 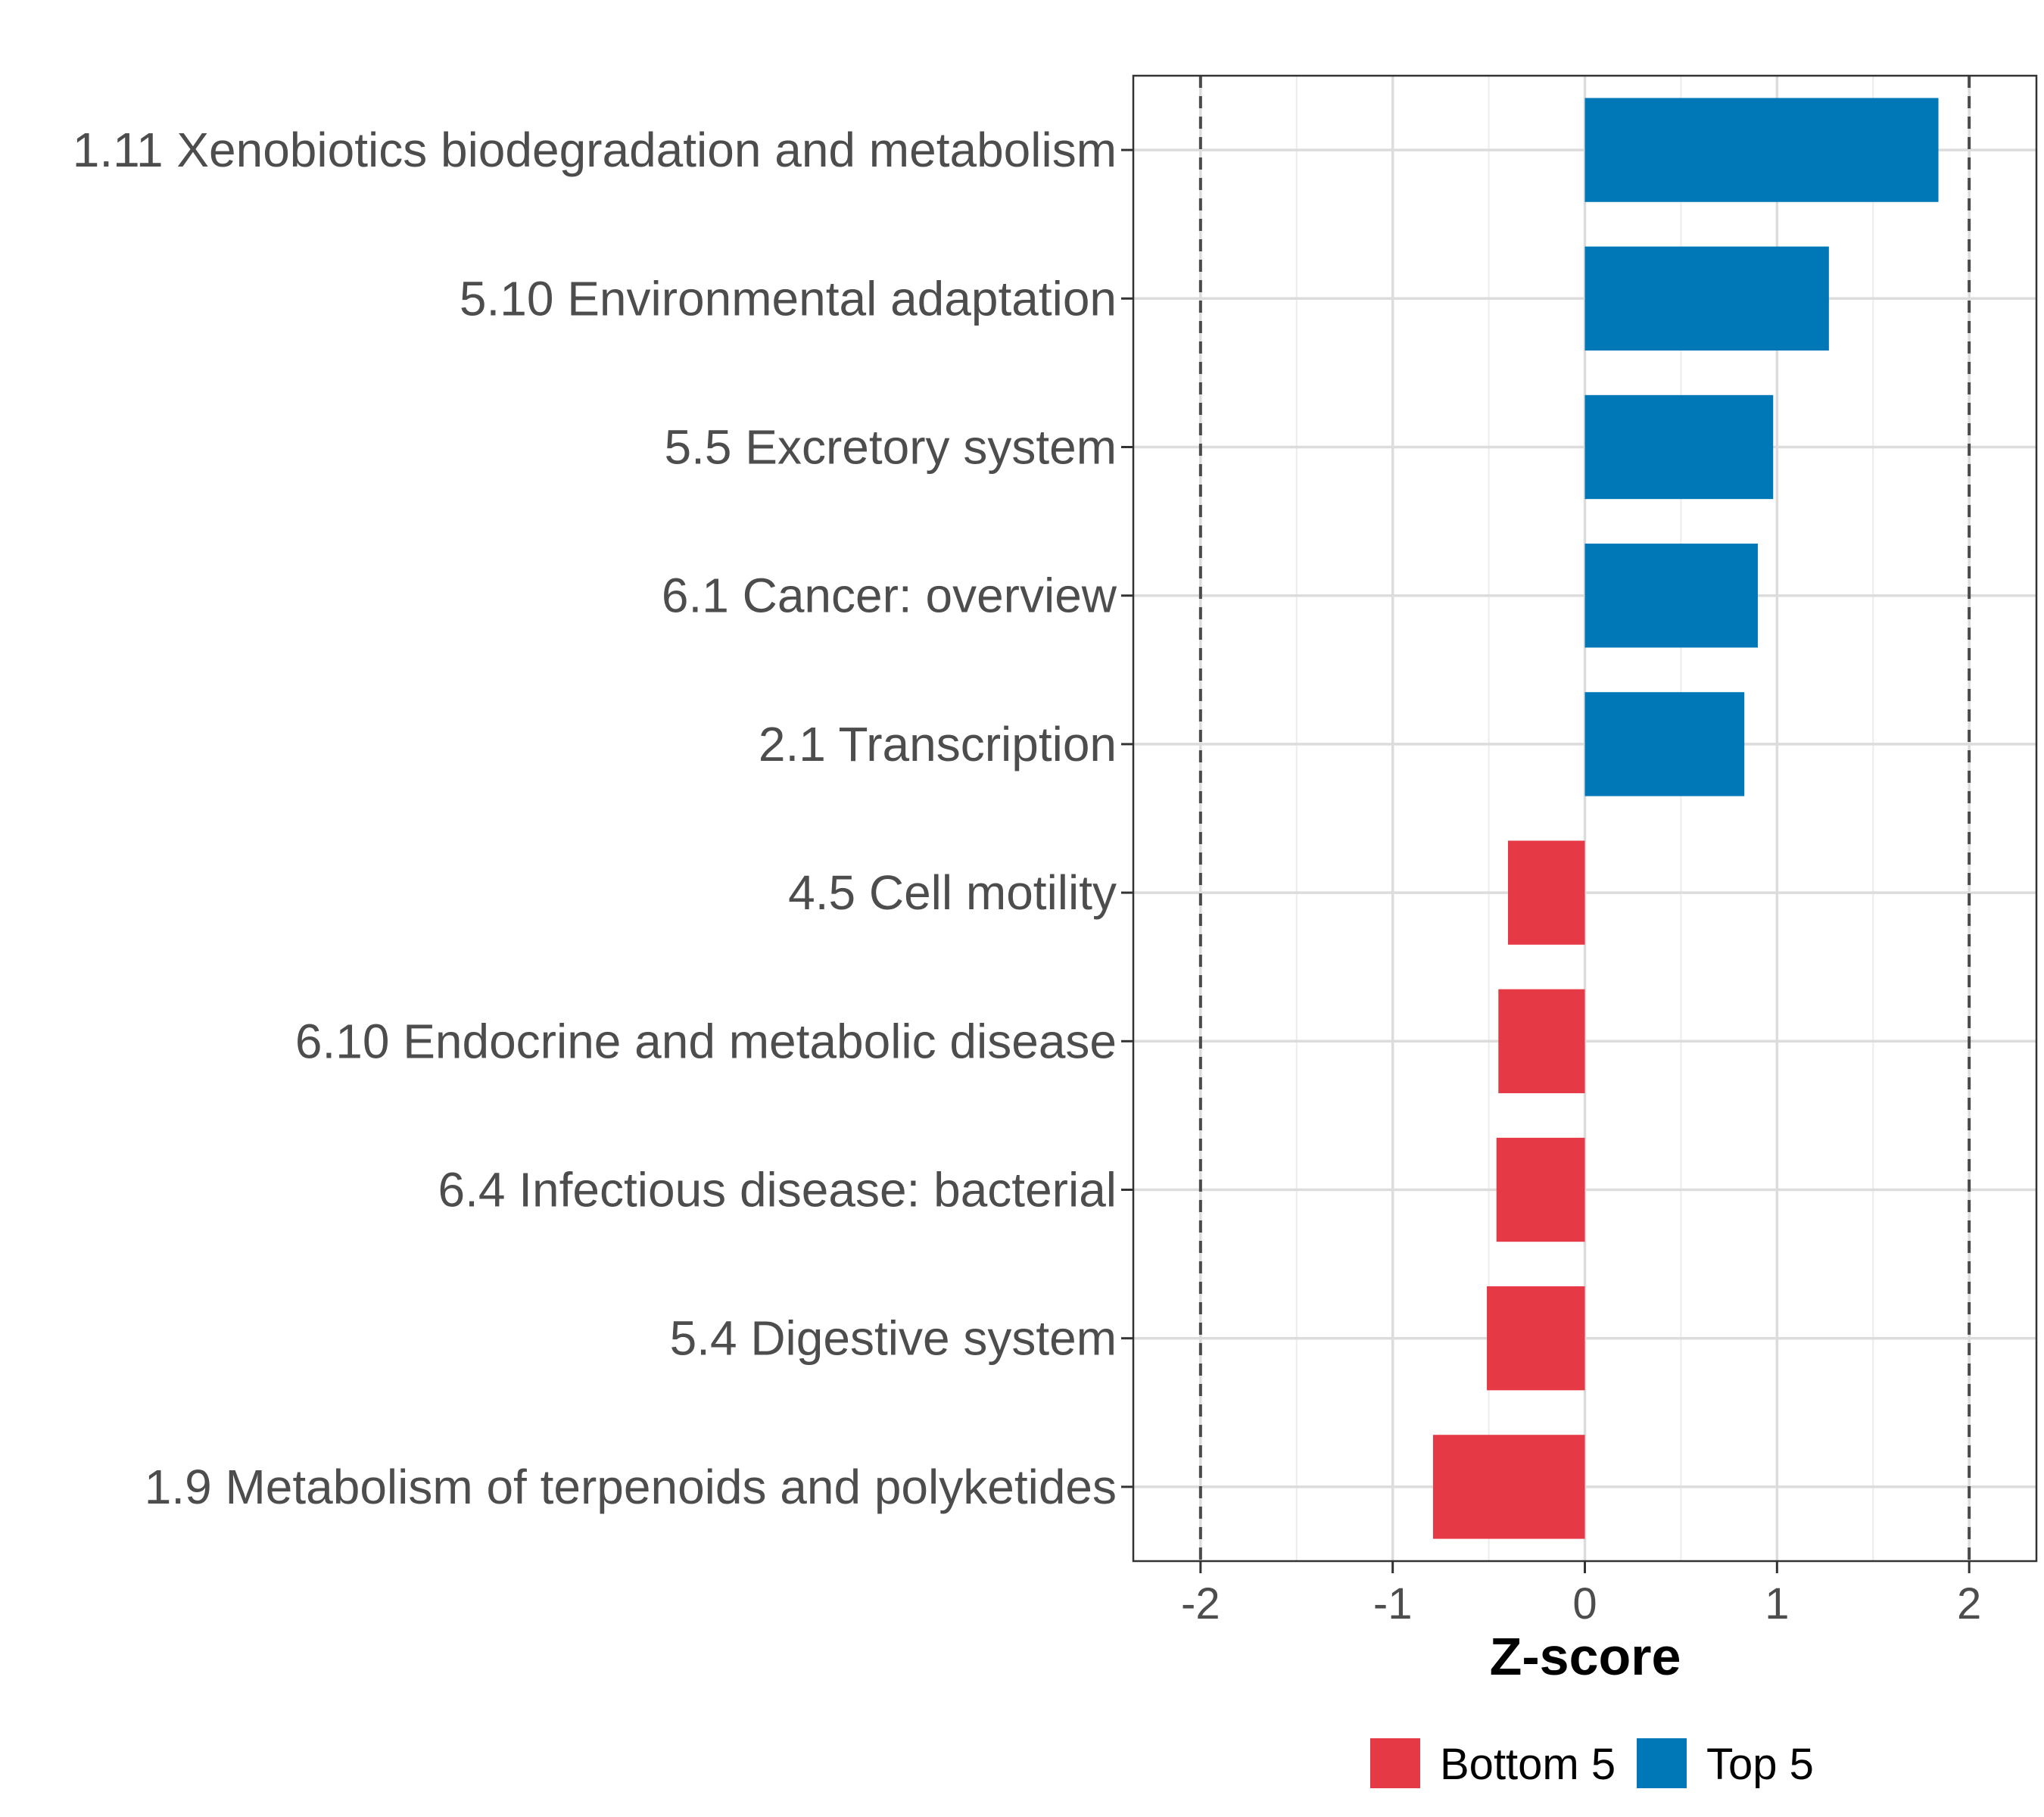 What do you see at coordinates (891, 447) in the screenshot?
I see `category-label: 5.5 Excretory system` at bounding box center [891, 447].